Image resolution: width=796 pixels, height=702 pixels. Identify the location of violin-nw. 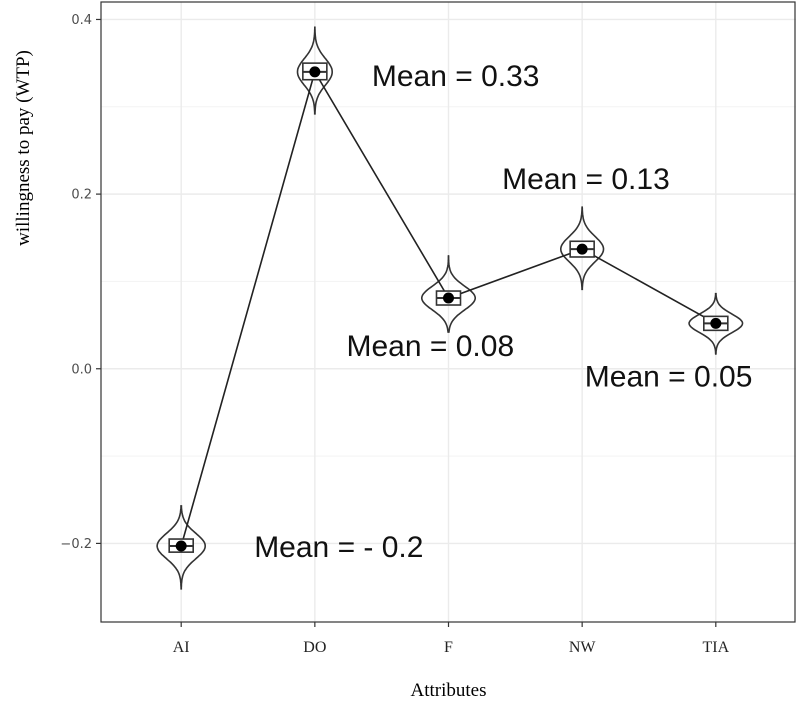
(582, 248).